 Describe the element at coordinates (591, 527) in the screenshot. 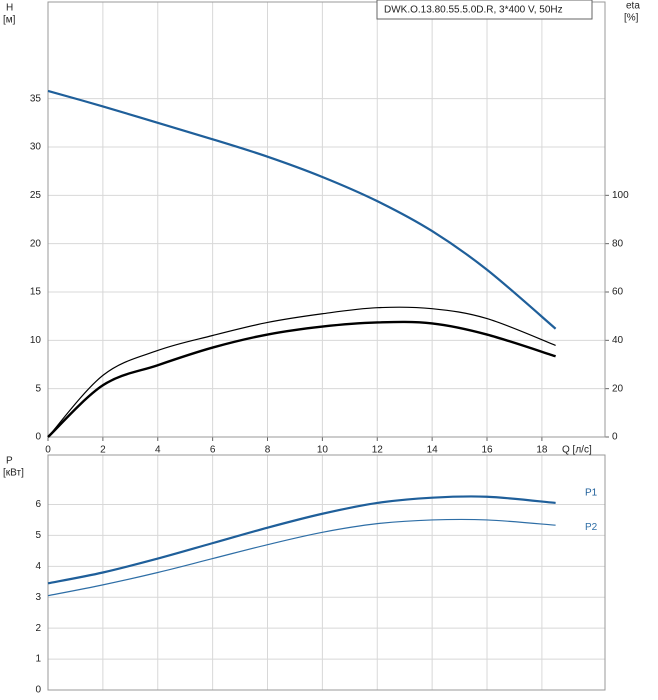

I see `series-label: P2` at that location.